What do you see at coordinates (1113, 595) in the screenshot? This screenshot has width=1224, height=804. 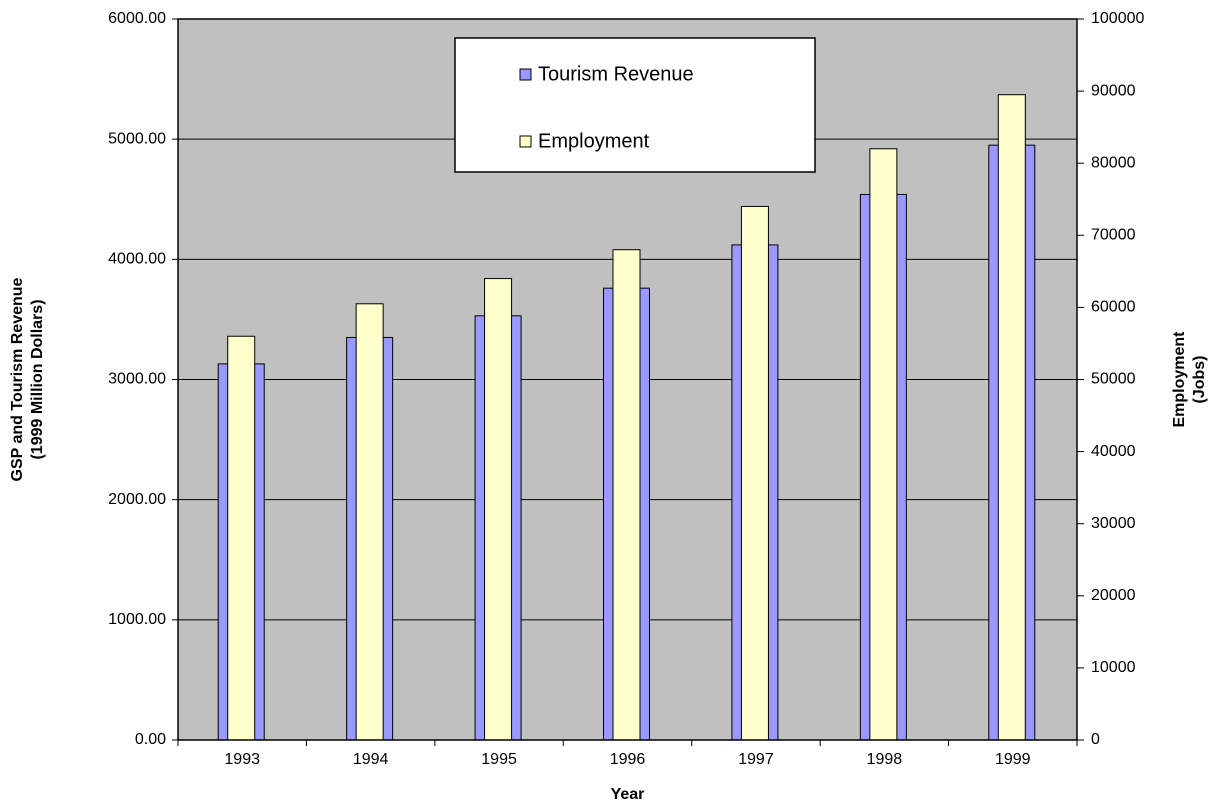 I see `y2-tick-label: 20000` at bounding box center [1113, 595].